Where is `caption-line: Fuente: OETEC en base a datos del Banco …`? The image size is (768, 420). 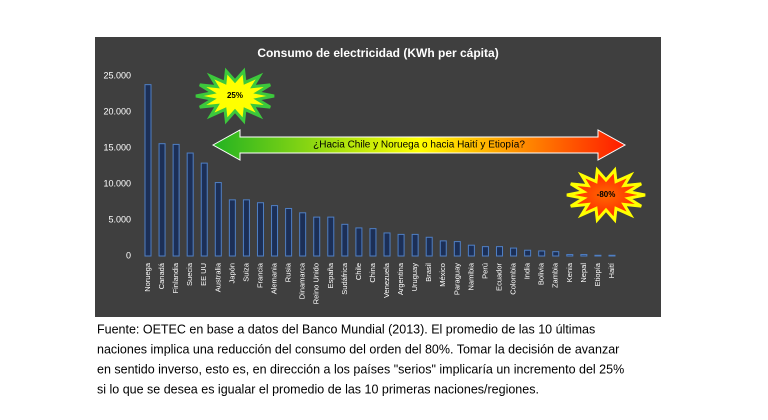 caption-line: Fuente: OETEC en base a datos del Banco … is located at coordinates (346, 329).